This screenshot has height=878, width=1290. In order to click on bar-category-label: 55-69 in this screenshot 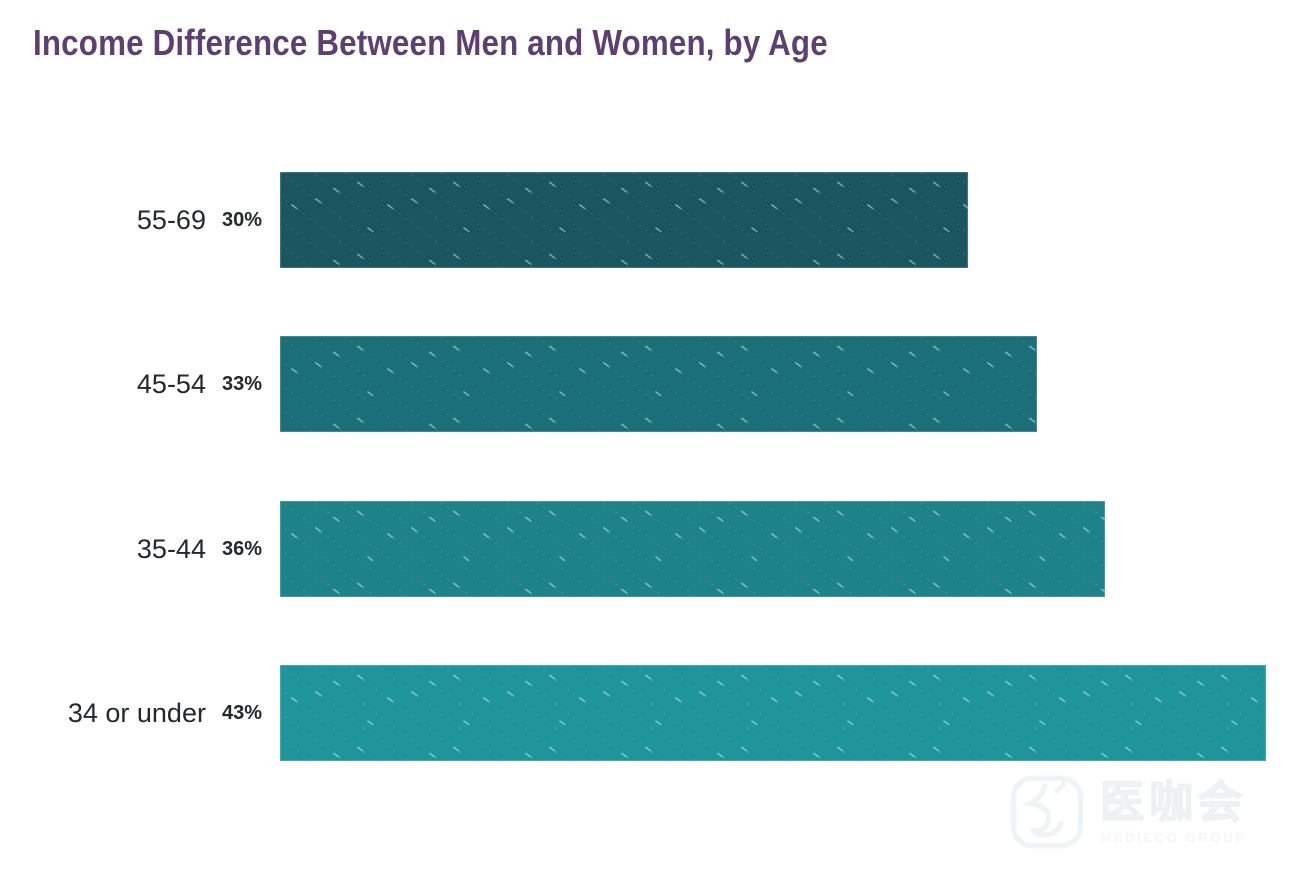, I will do `click(171, 219)`.